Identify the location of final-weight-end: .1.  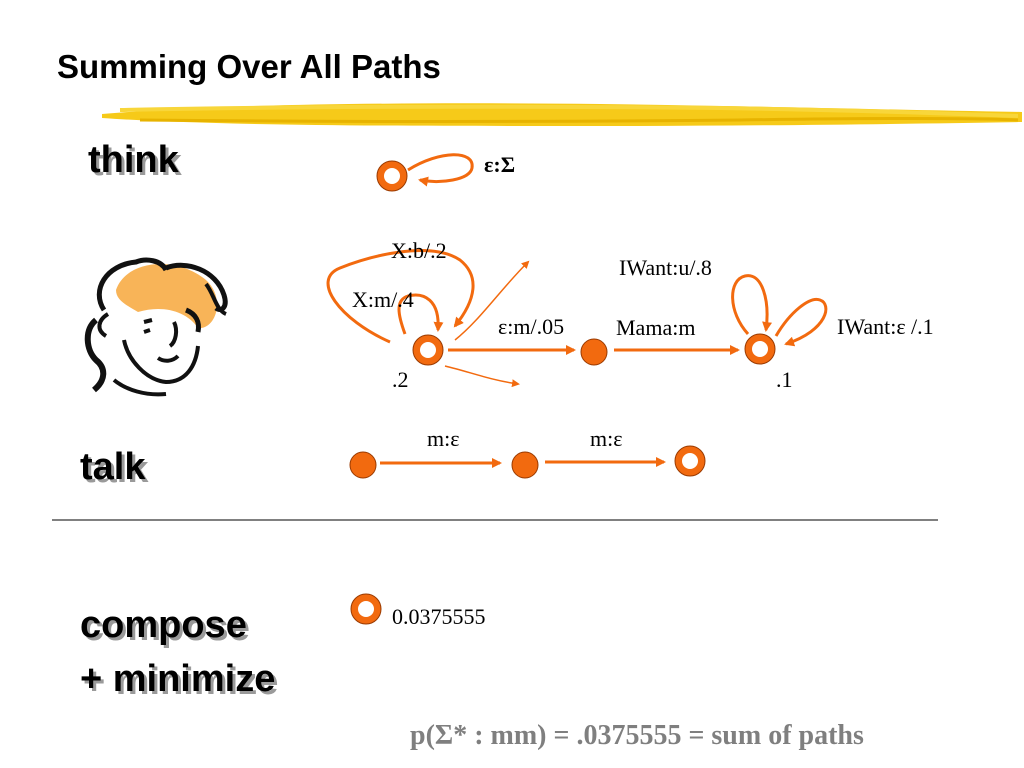
(784, 379).